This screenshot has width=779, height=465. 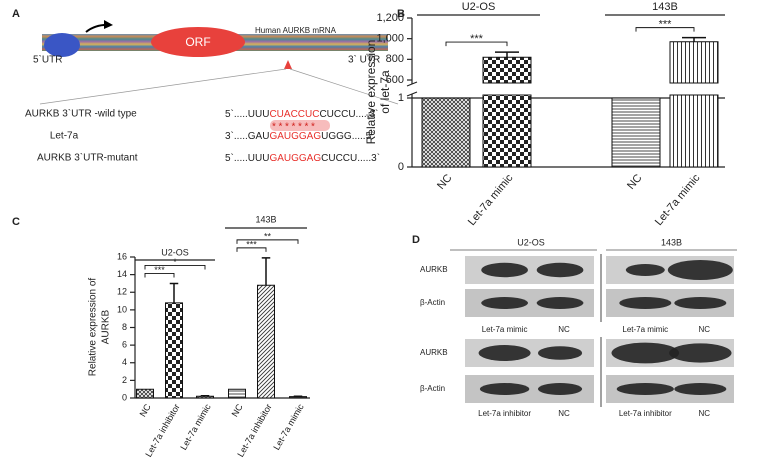 What do you see at coordinates (531, 242) in the screenshot?
I see `blot-group: U2-OS` at bounding box center [531, 242].